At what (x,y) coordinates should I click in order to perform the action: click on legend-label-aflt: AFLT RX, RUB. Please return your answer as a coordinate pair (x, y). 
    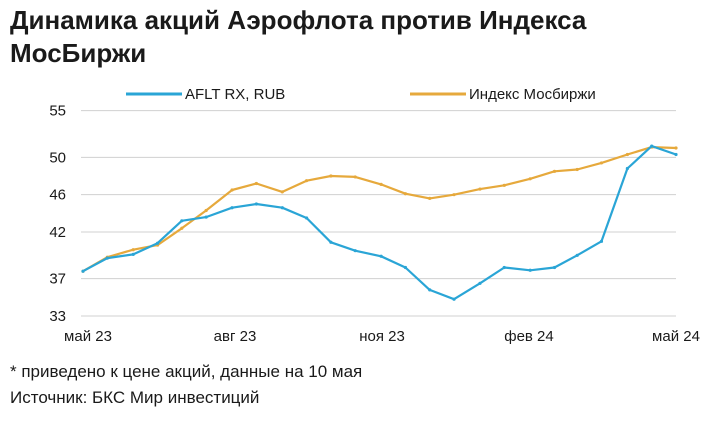
    Looking at the image, I should click on (235, 94).